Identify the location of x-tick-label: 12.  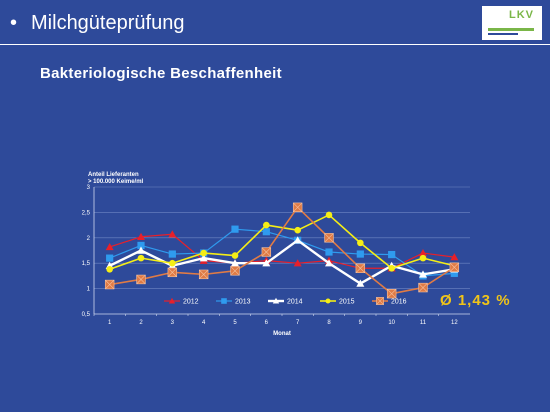
(454, 323).